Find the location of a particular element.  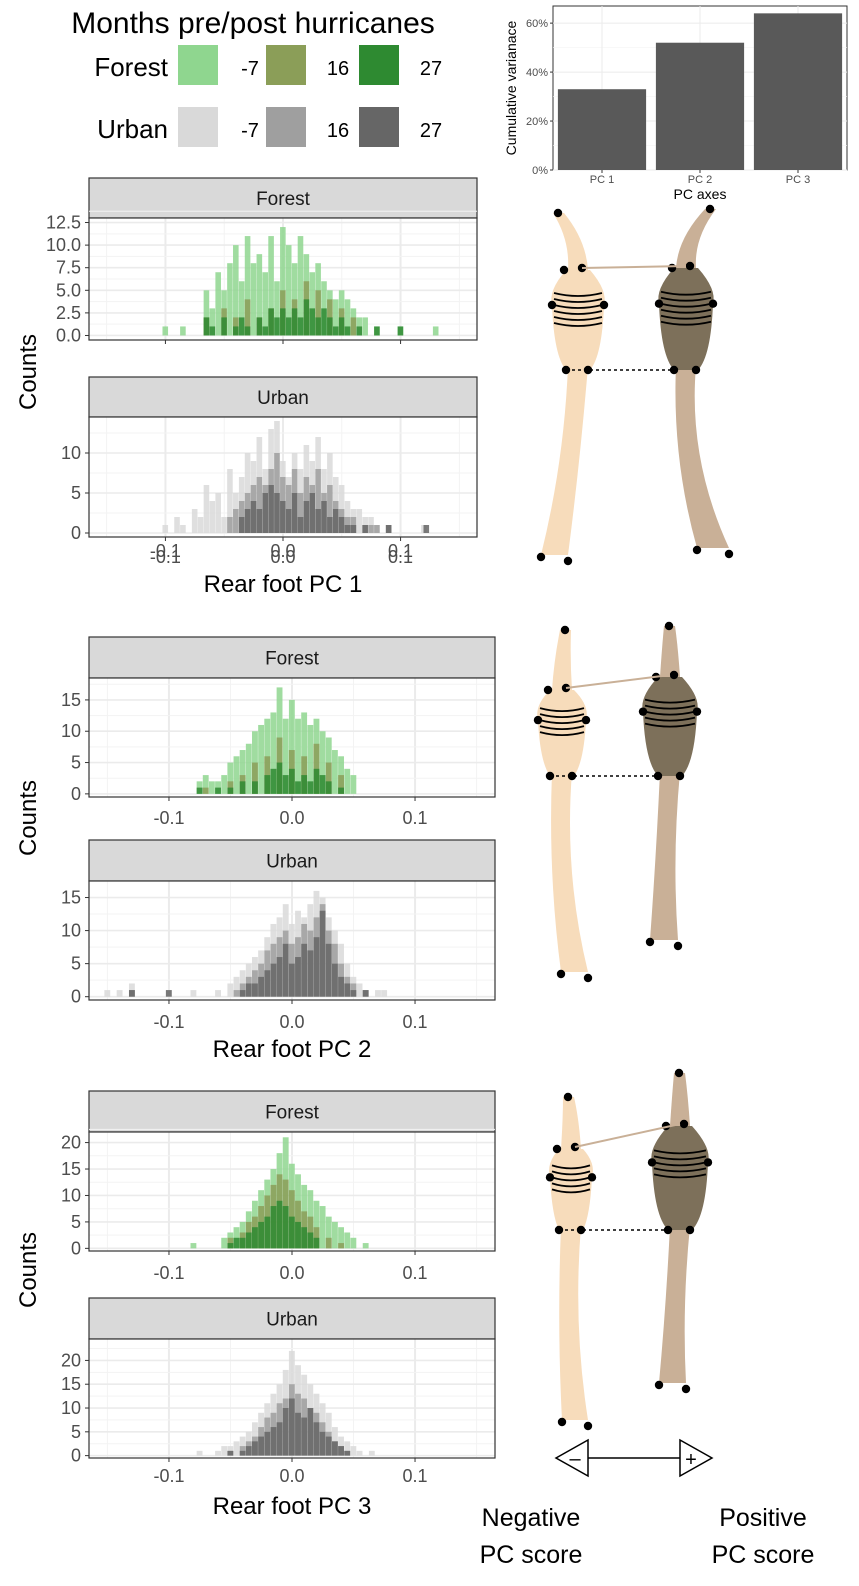

x-tick-label: 0.0 is located at coordinates (291, 1476).